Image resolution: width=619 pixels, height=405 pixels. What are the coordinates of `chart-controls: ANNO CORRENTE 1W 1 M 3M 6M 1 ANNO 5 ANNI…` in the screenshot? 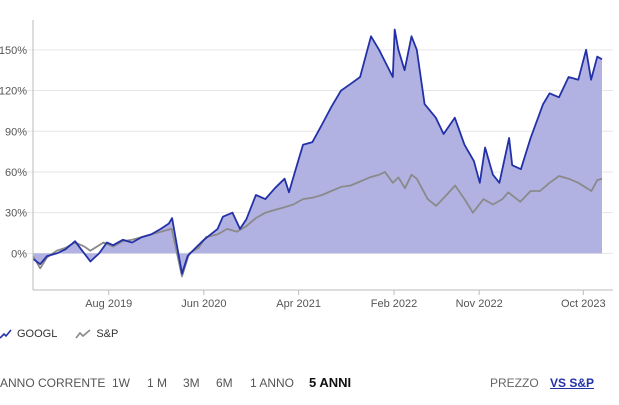 It's located at (309, 384).